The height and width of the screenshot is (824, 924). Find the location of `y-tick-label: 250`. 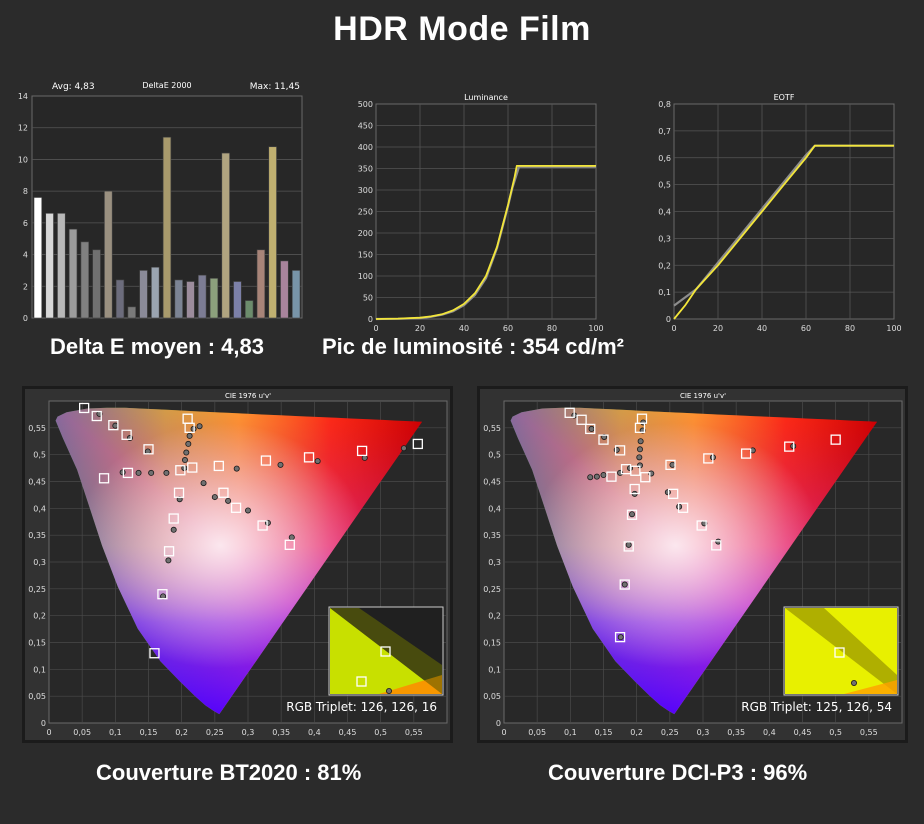

y-tick-label: 250 is located at coordinates (365, 212).